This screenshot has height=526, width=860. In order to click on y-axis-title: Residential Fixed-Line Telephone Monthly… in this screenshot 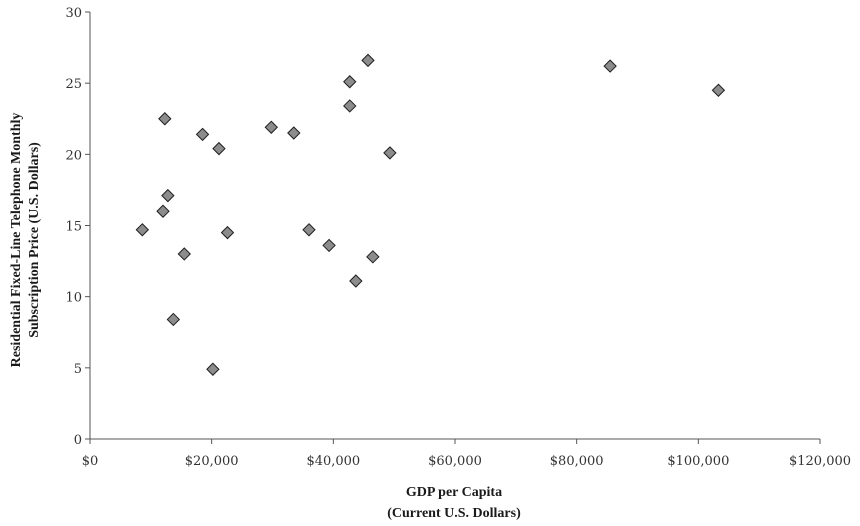, I will do `click(25, 240)`.